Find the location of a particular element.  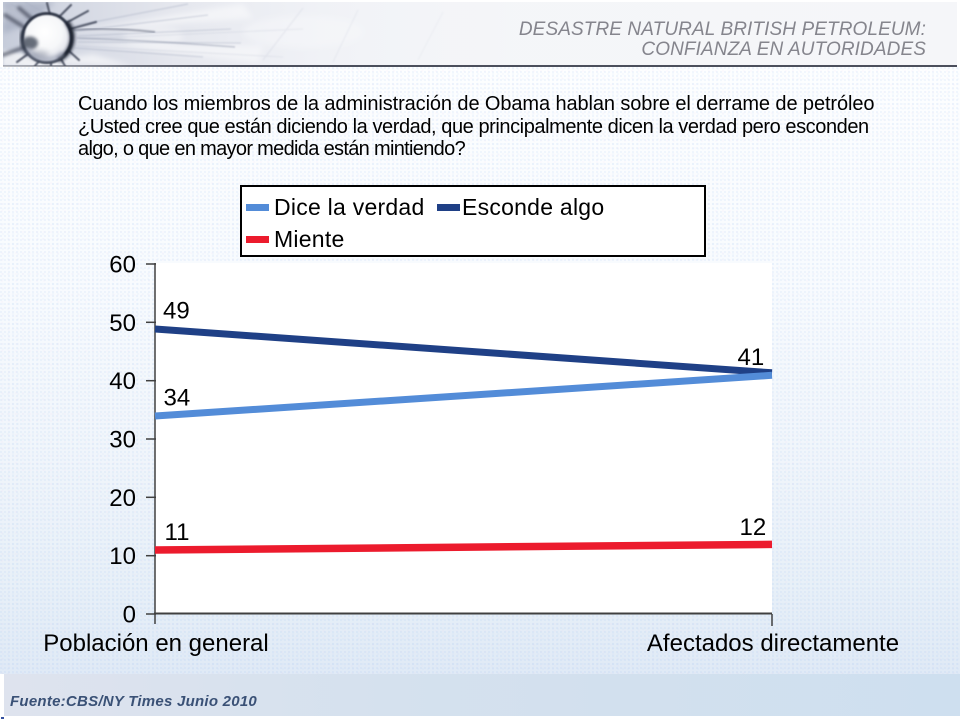

svg-text: Afectados directamente is located at coordinates (773, 643).